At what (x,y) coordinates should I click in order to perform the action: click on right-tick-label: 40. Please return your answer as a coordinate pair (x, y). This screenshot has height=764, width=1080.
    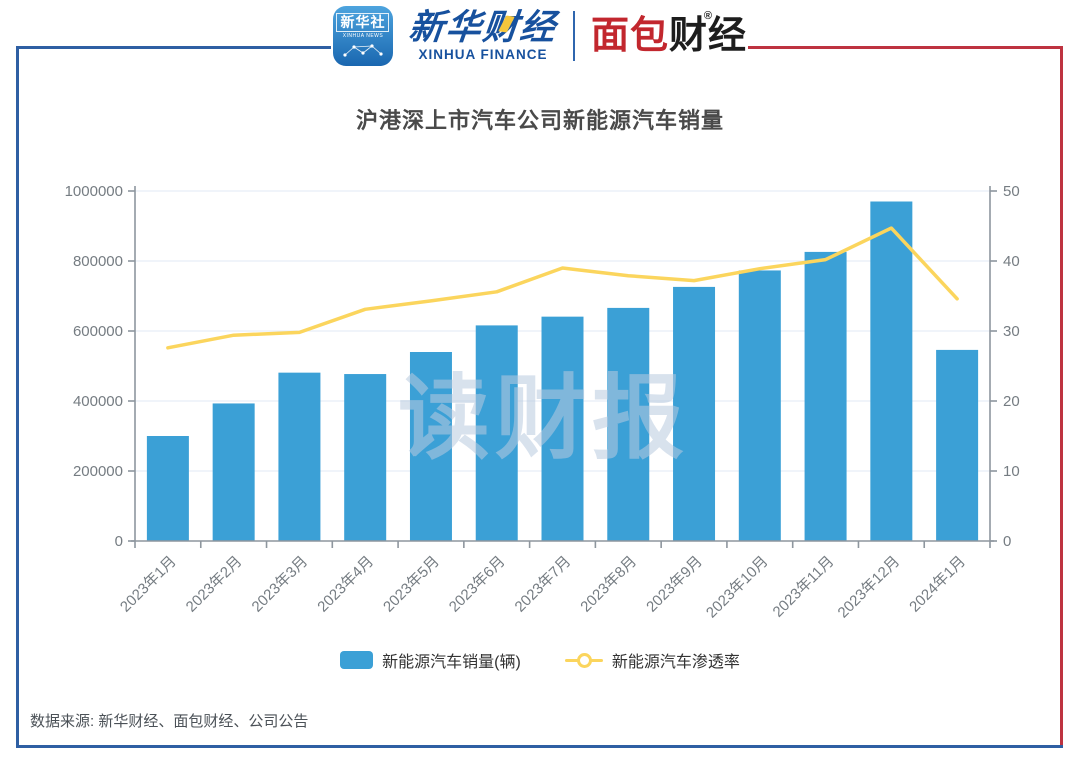
    Looking at the image, I should click on (1011, 261).